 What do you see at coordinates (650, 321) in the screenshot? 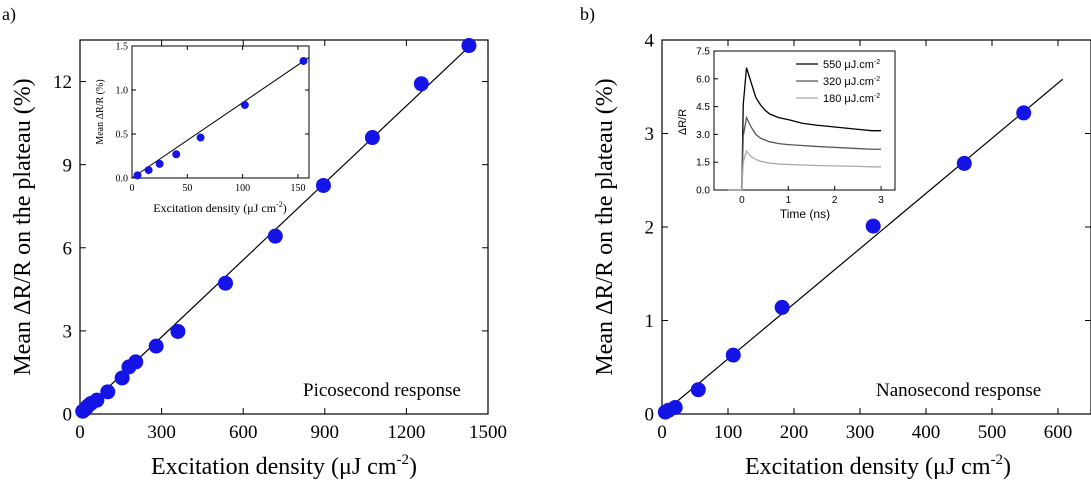
I see `y-tick-label: 1` at bounding box center [650, 321].